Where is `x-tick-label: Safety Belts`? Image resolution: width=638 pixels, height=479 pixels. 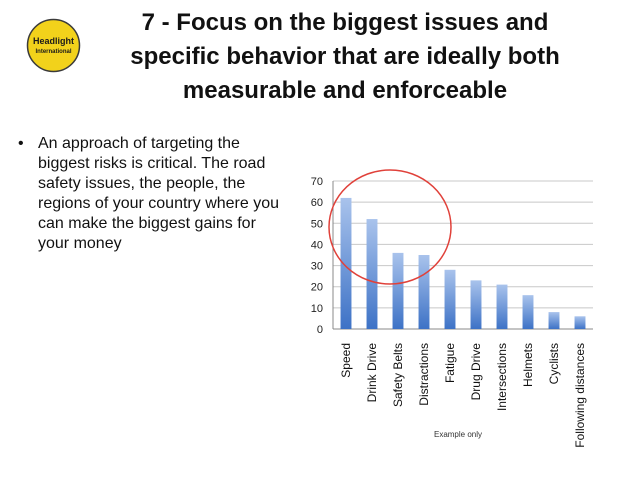
x-tick-label: Safety Belts is located at coordinates (398, 375).